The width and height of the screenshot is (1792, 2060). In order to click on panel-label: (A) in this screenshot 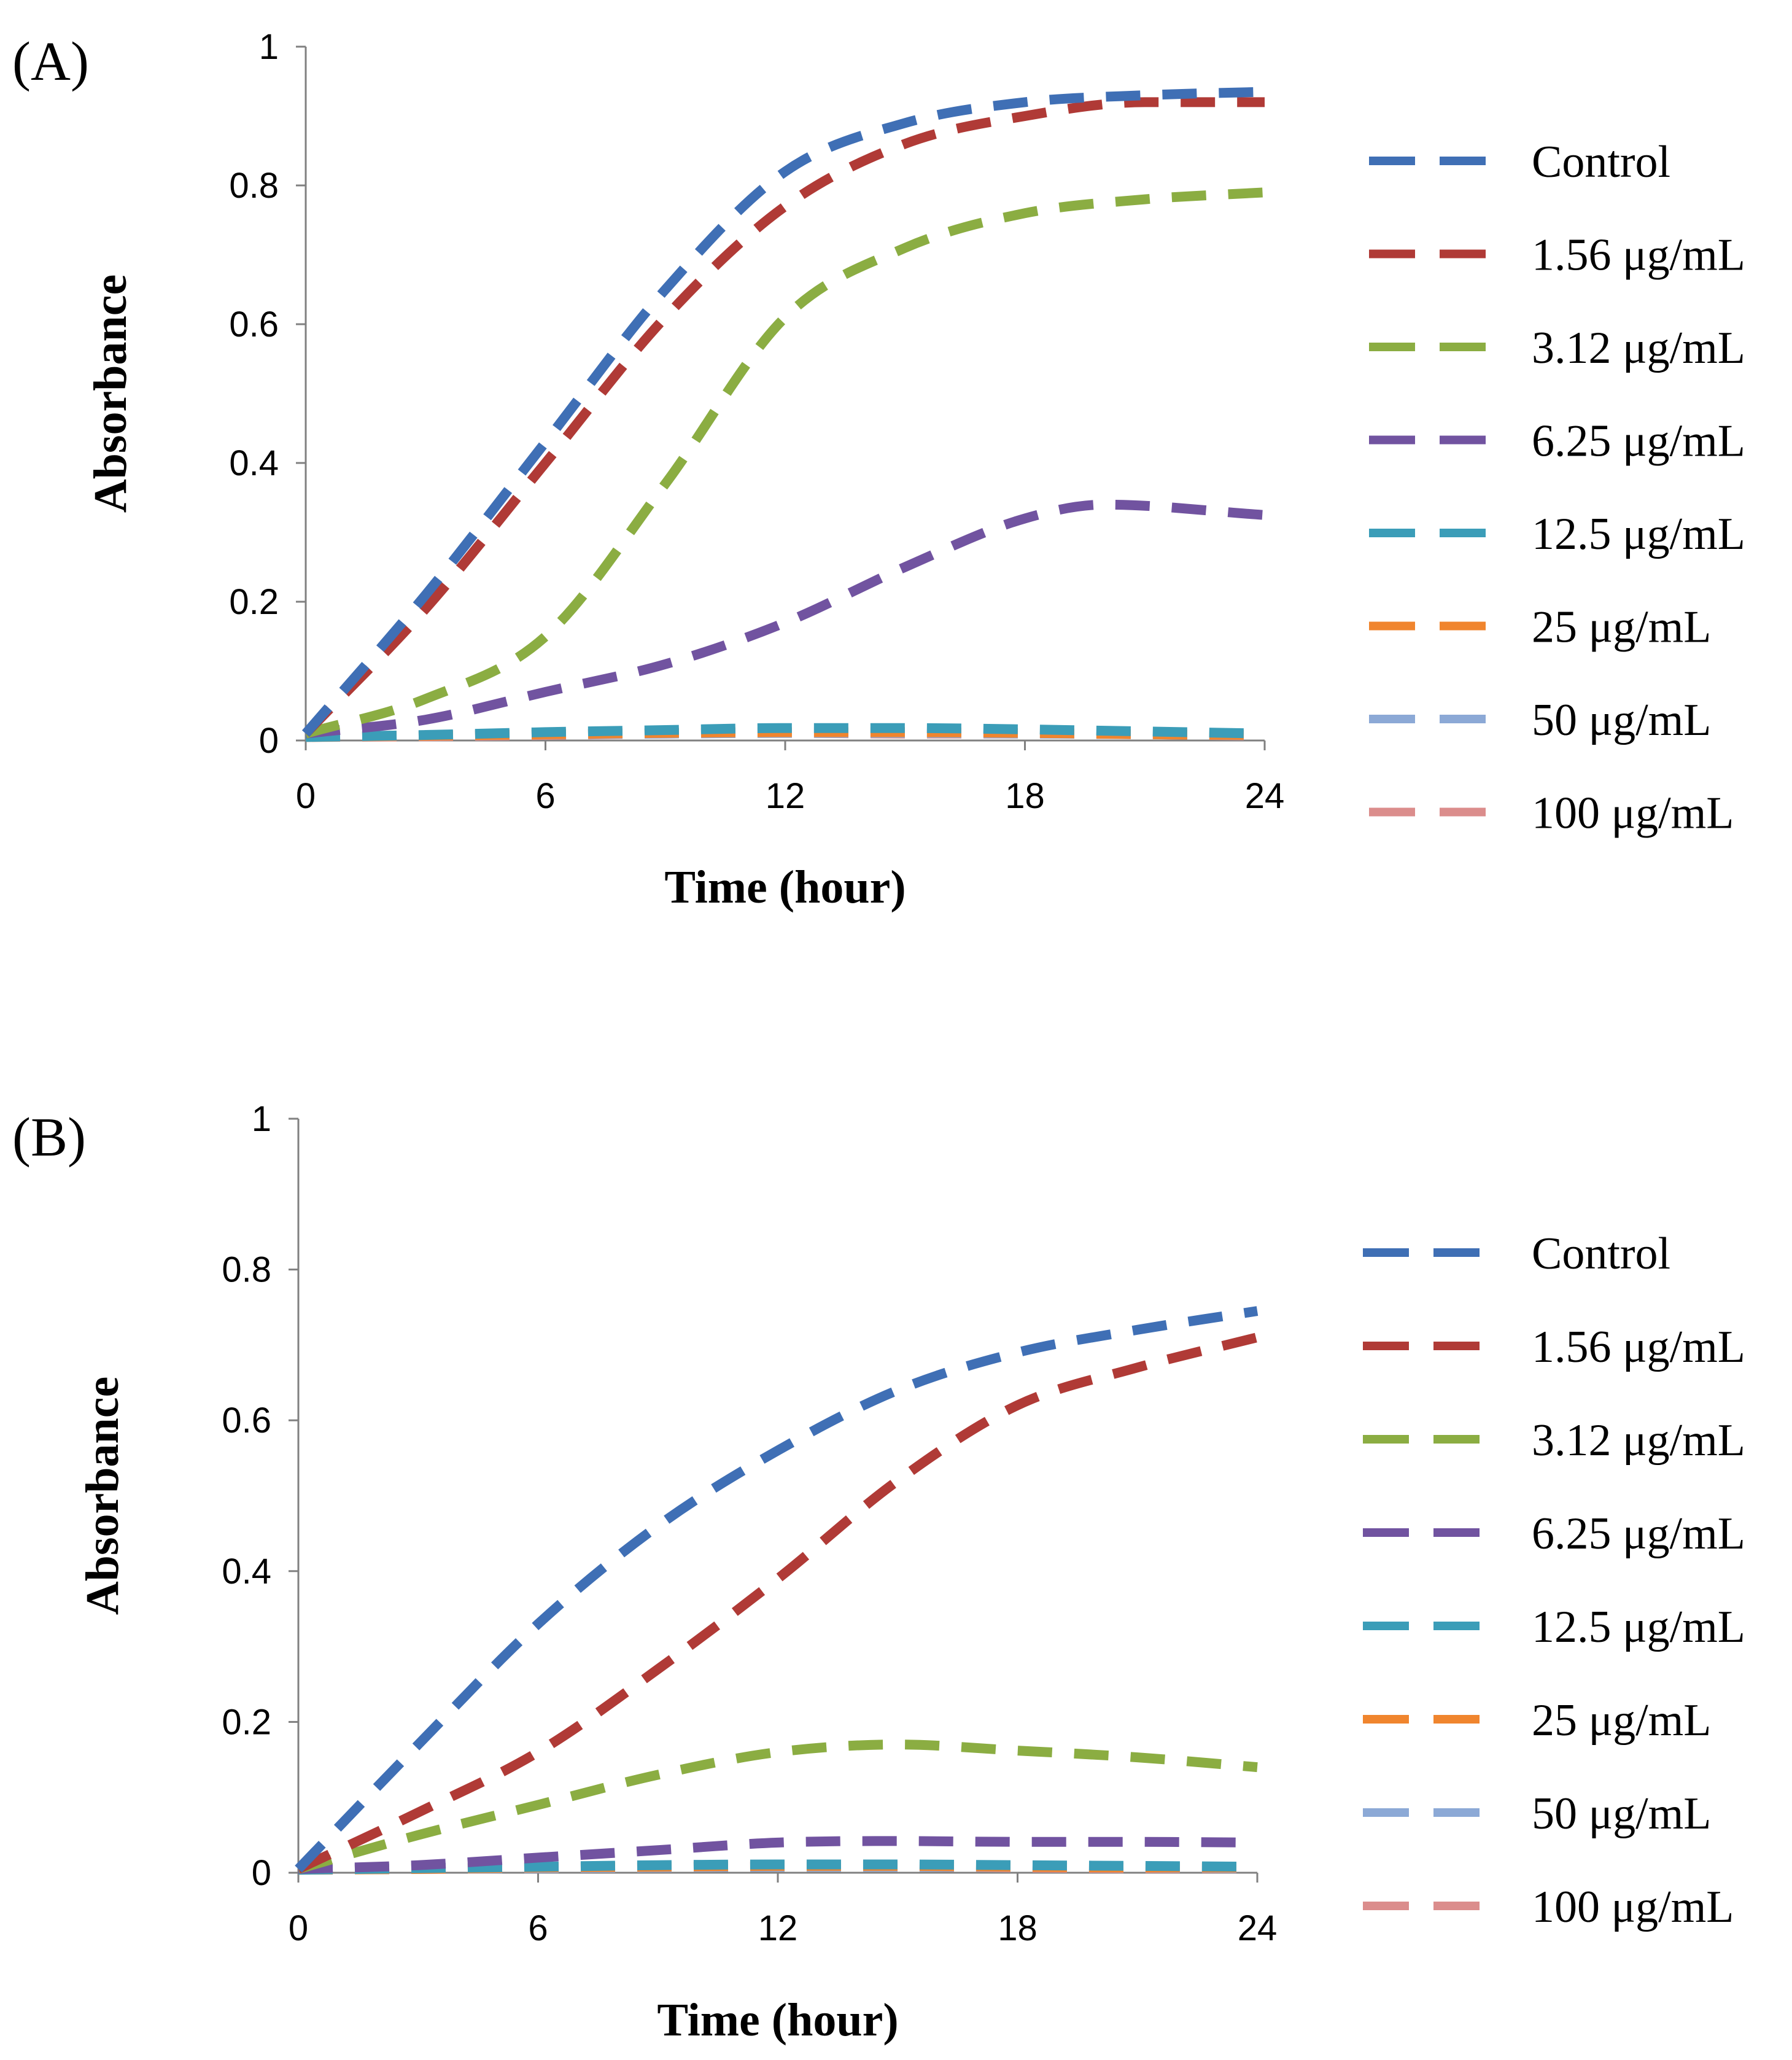, I will do `click(50, 61)`.